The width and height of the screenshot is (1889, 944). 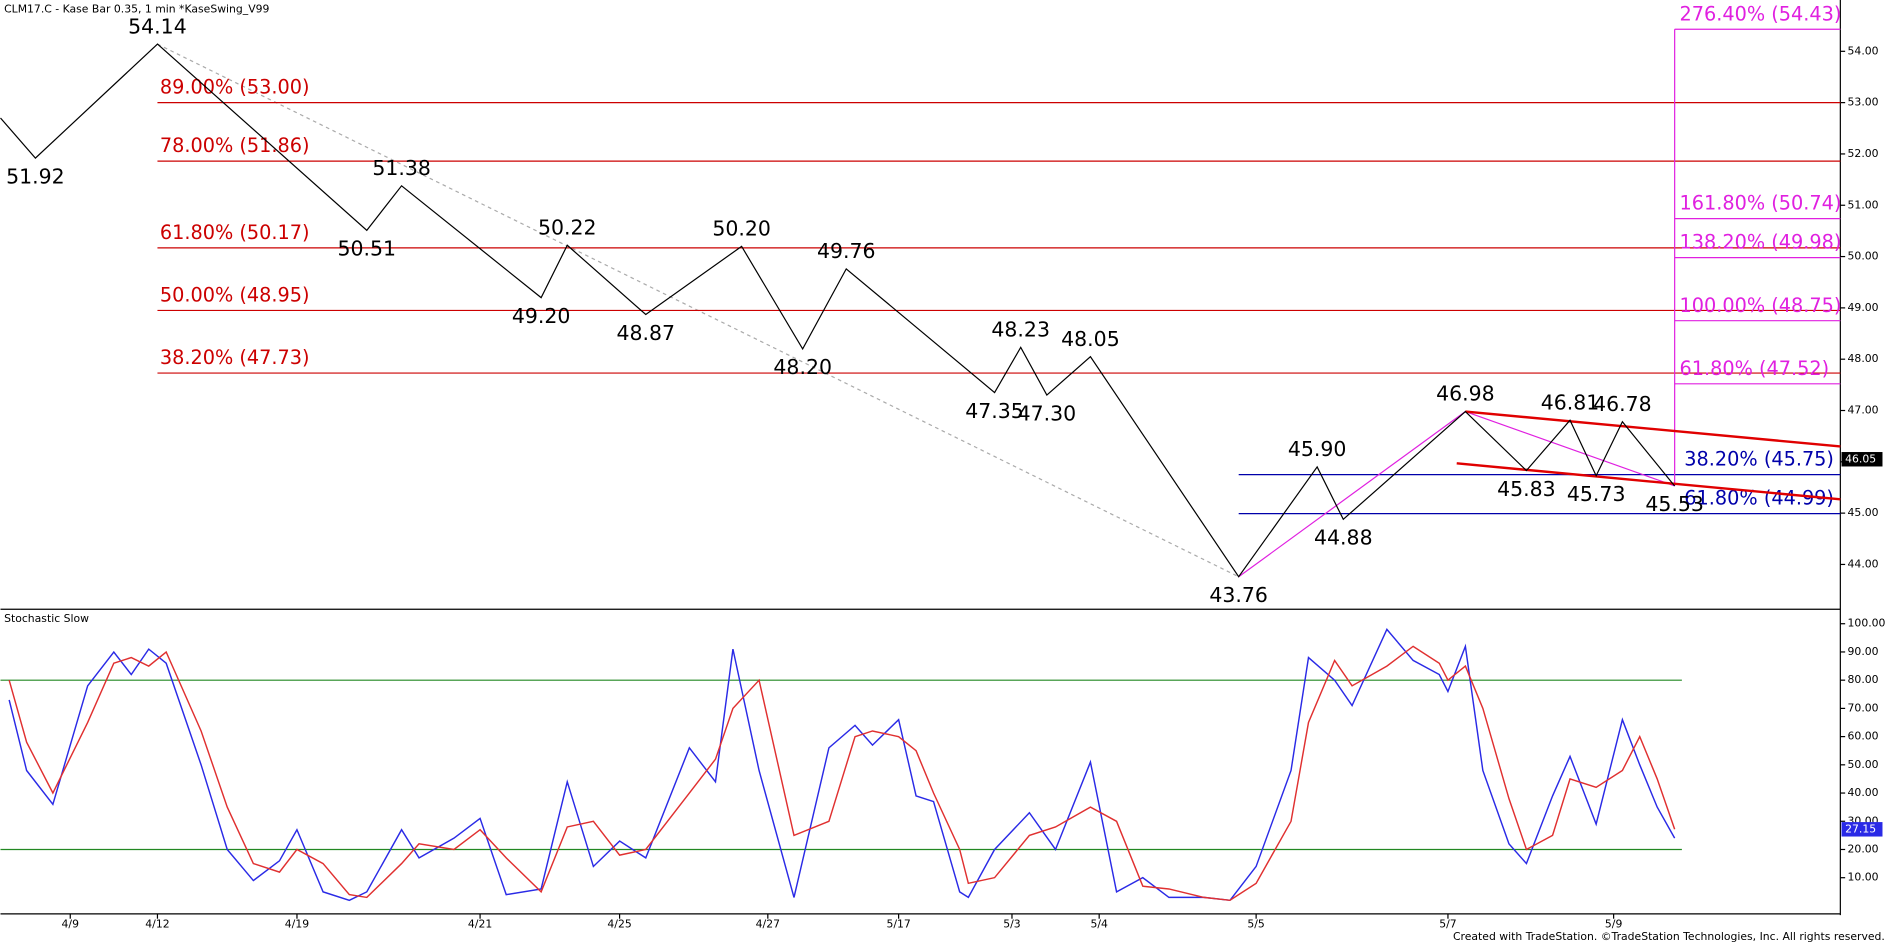 What do you see at coordinates (1674, 504) in the screenshot?
I see `swing-label: 45.53` at bounding box center [1674, 504].